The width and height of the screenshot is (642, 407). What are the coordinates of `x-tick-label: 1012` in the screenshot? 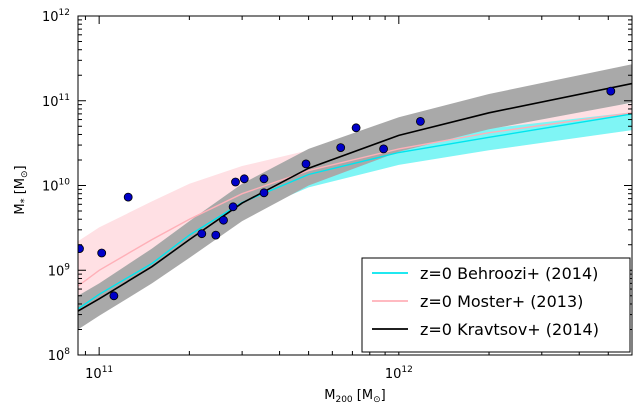 It's located at (399, 373).